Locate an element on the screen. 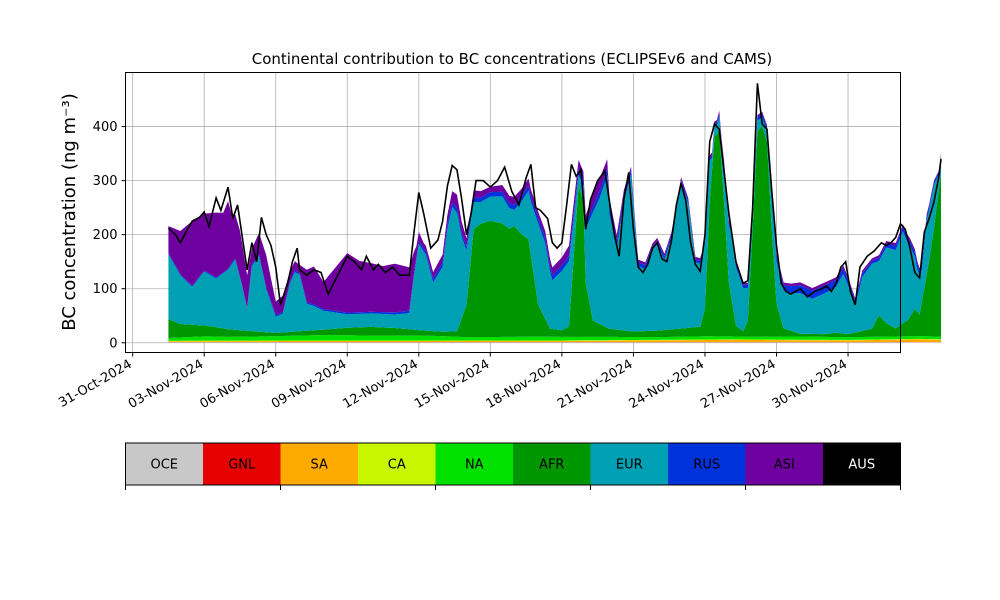 This screenshot has height=600, width=1000. area-sa is located at coordinates (555, 341).